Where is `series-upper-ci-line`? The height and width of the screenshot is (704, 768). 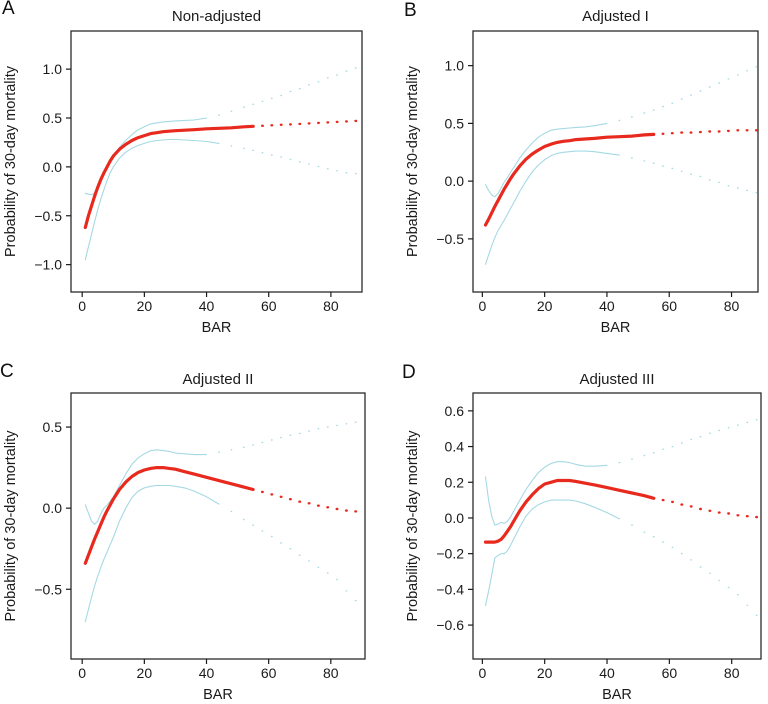
series-upper-ci-line is located at coordinates (546, 160).